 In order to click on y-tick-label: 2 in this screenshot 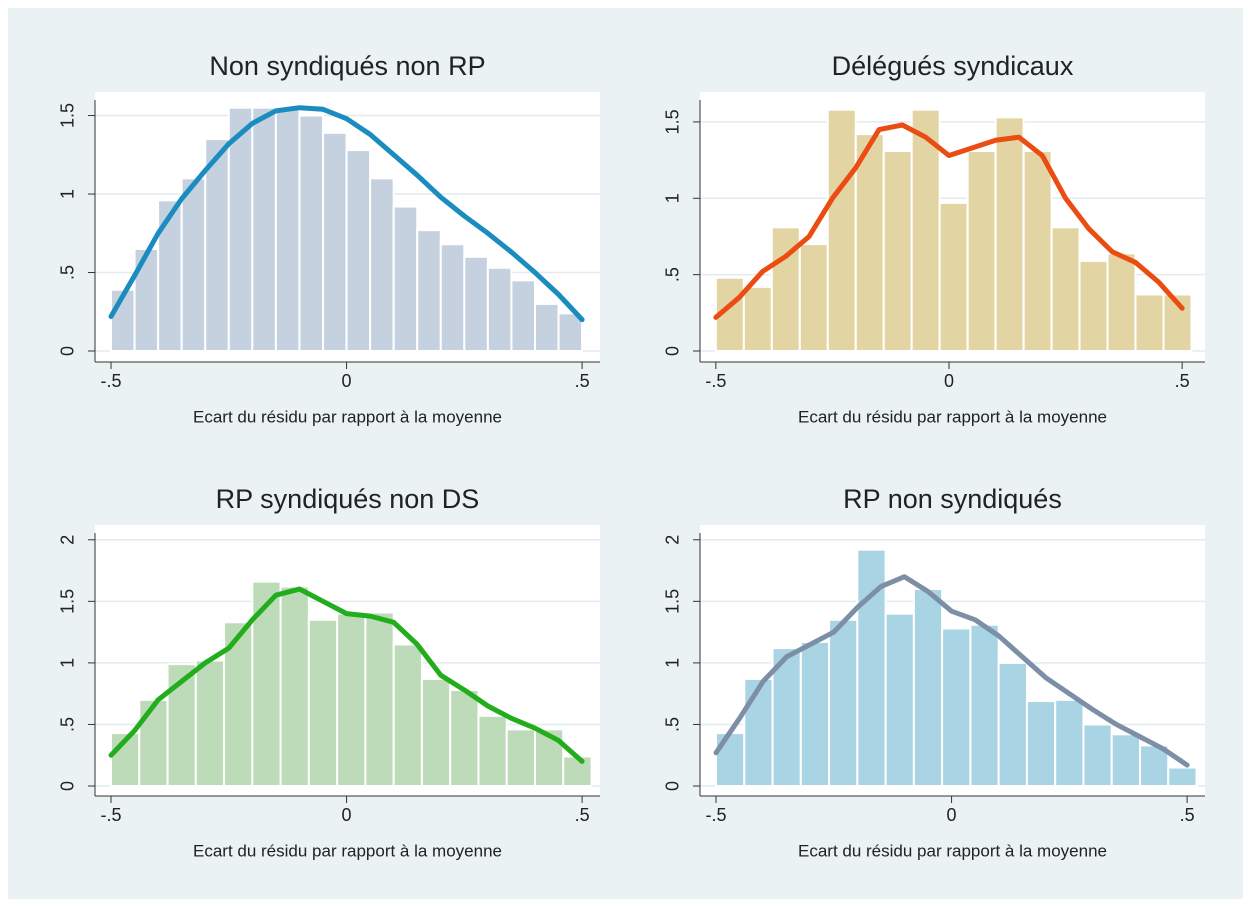, I will do `click(68, 540)`.